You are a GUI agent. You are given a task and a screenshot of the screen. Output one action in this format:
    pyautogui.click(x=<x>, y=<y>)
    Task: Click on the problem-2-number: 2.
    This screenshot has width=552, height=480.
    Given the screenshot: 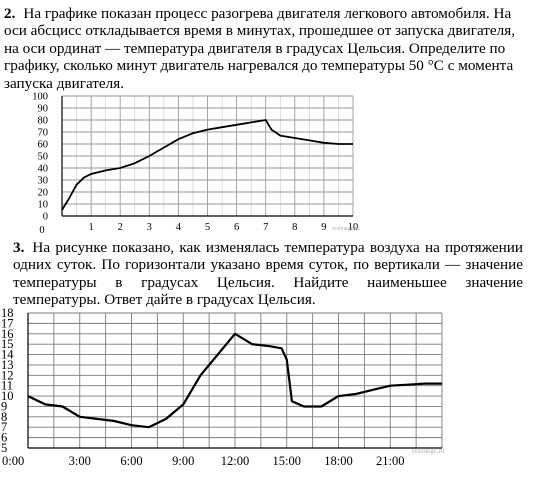 What is the action you would take?
    pyautogui.click(x=10, y=13)
    